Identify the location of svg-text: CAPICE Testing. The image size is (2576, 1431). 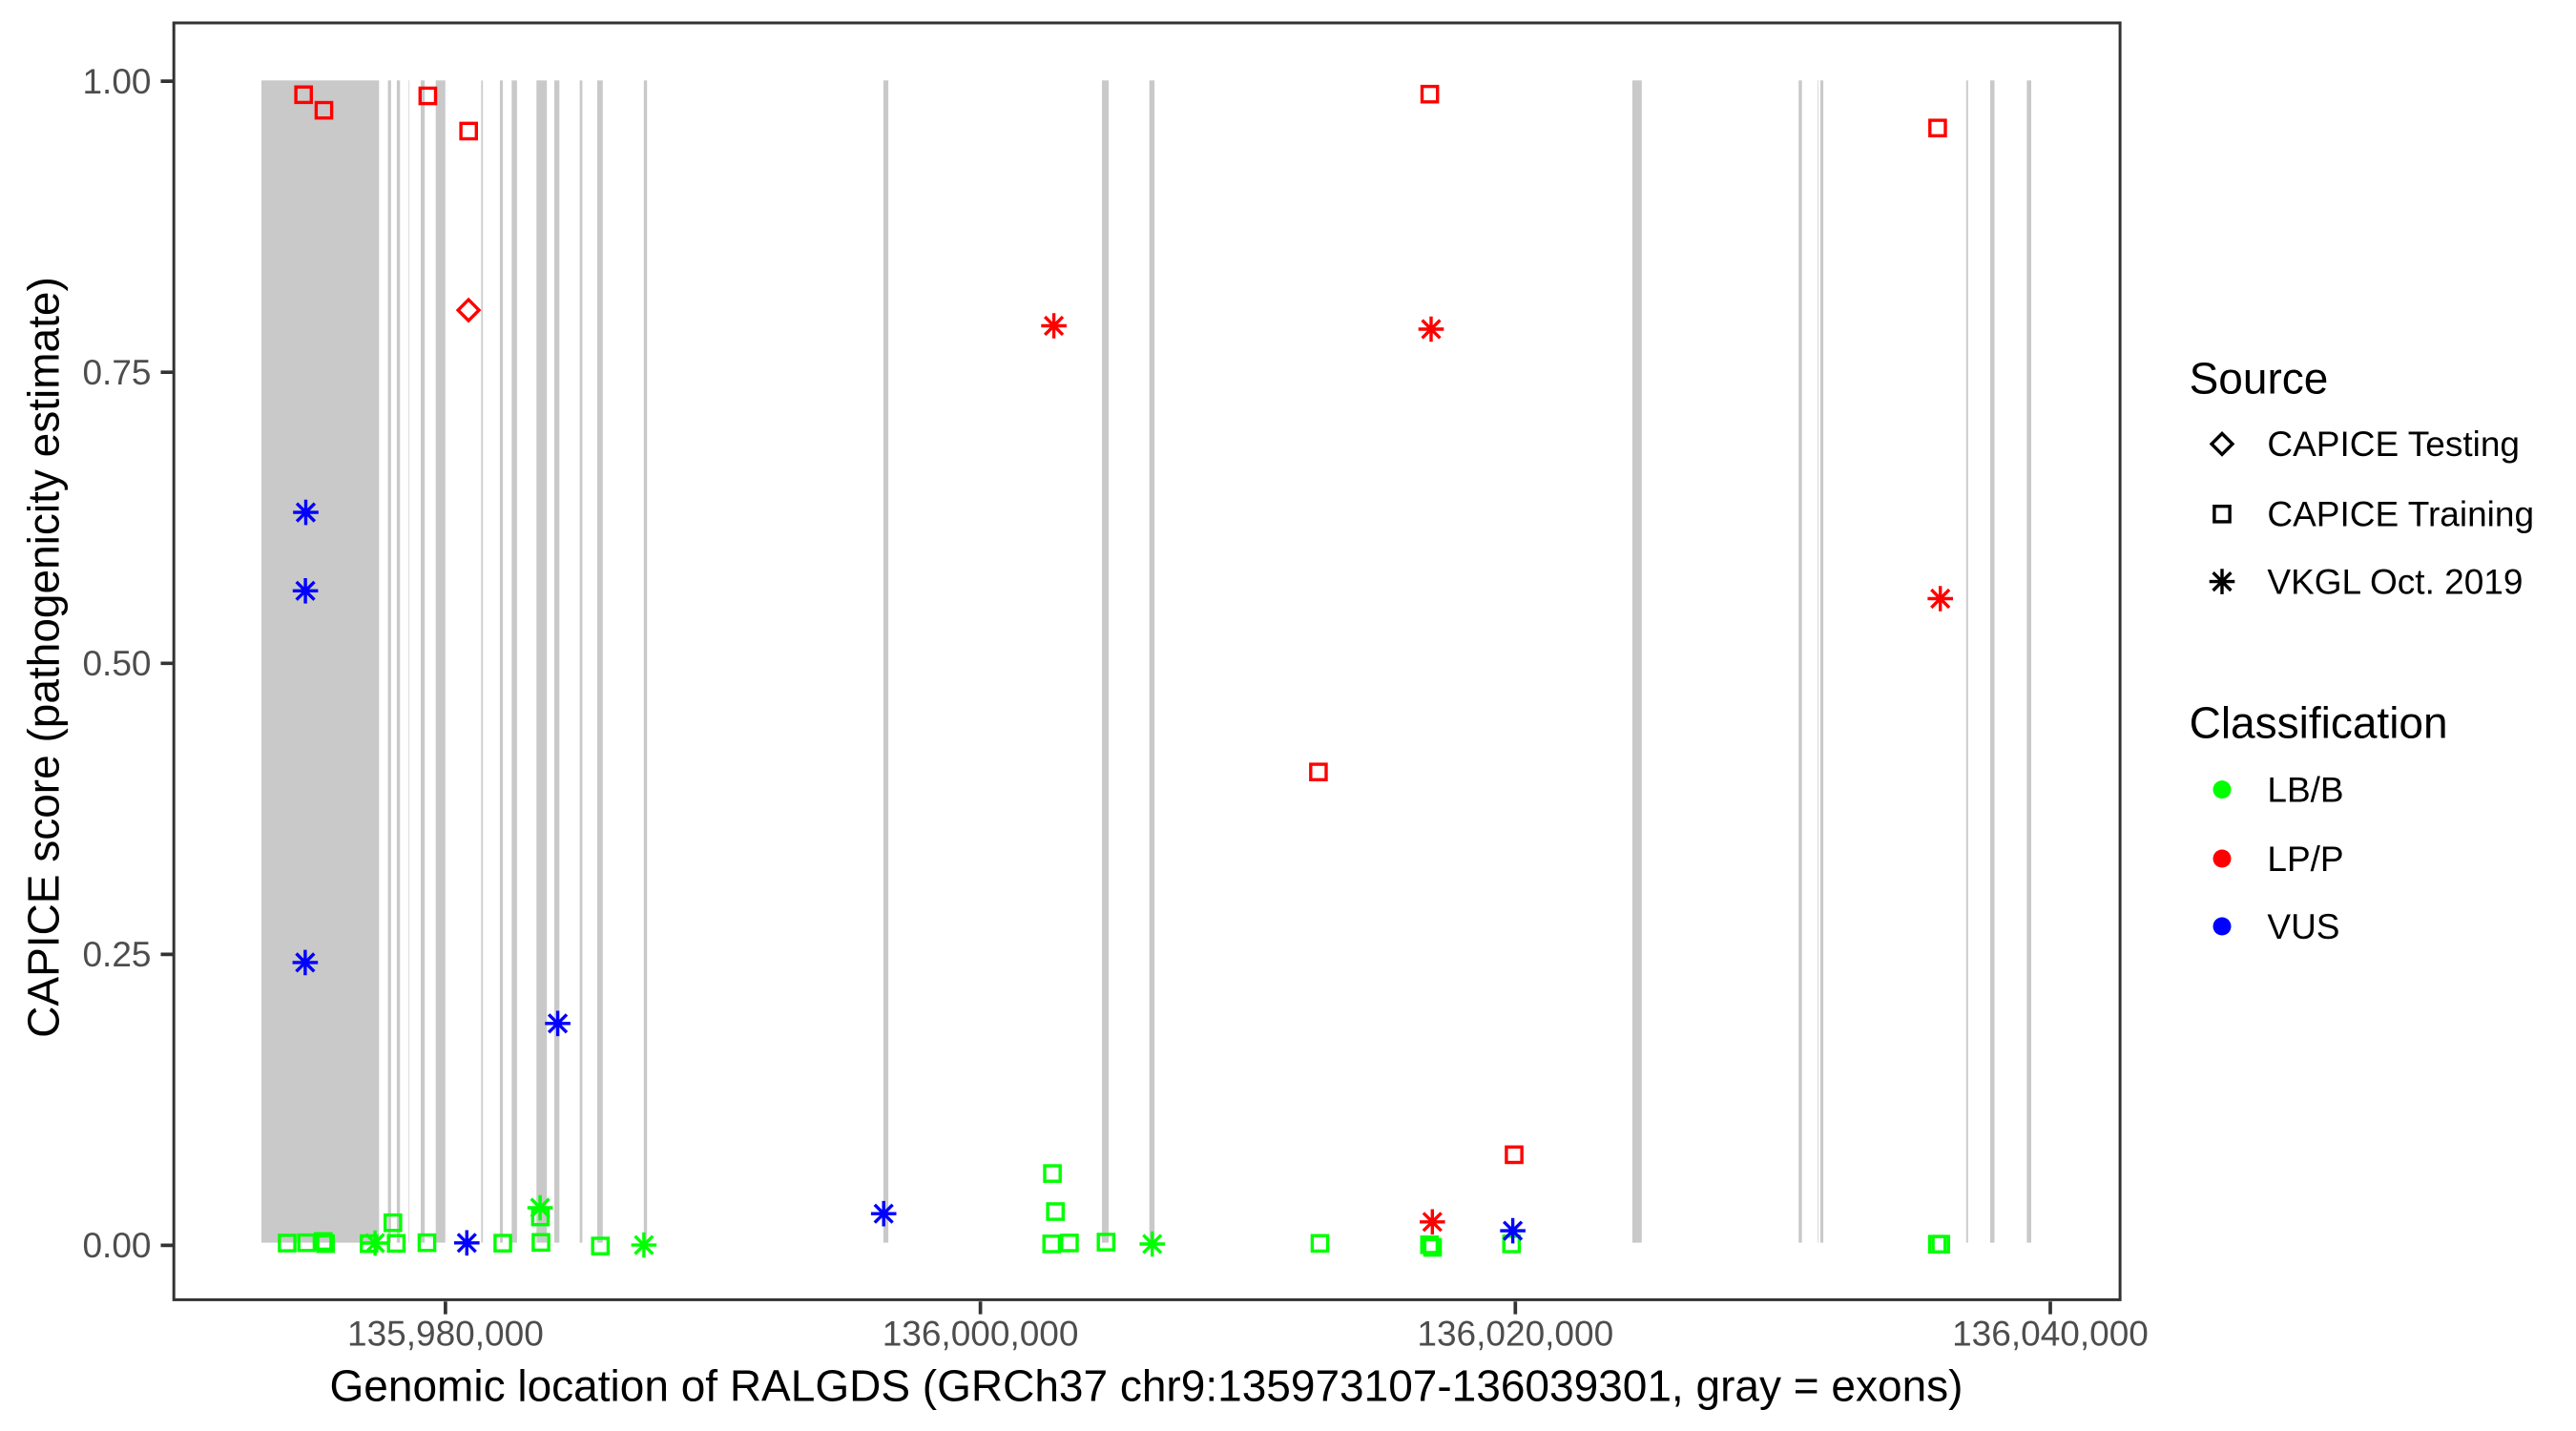
(2393, 444).